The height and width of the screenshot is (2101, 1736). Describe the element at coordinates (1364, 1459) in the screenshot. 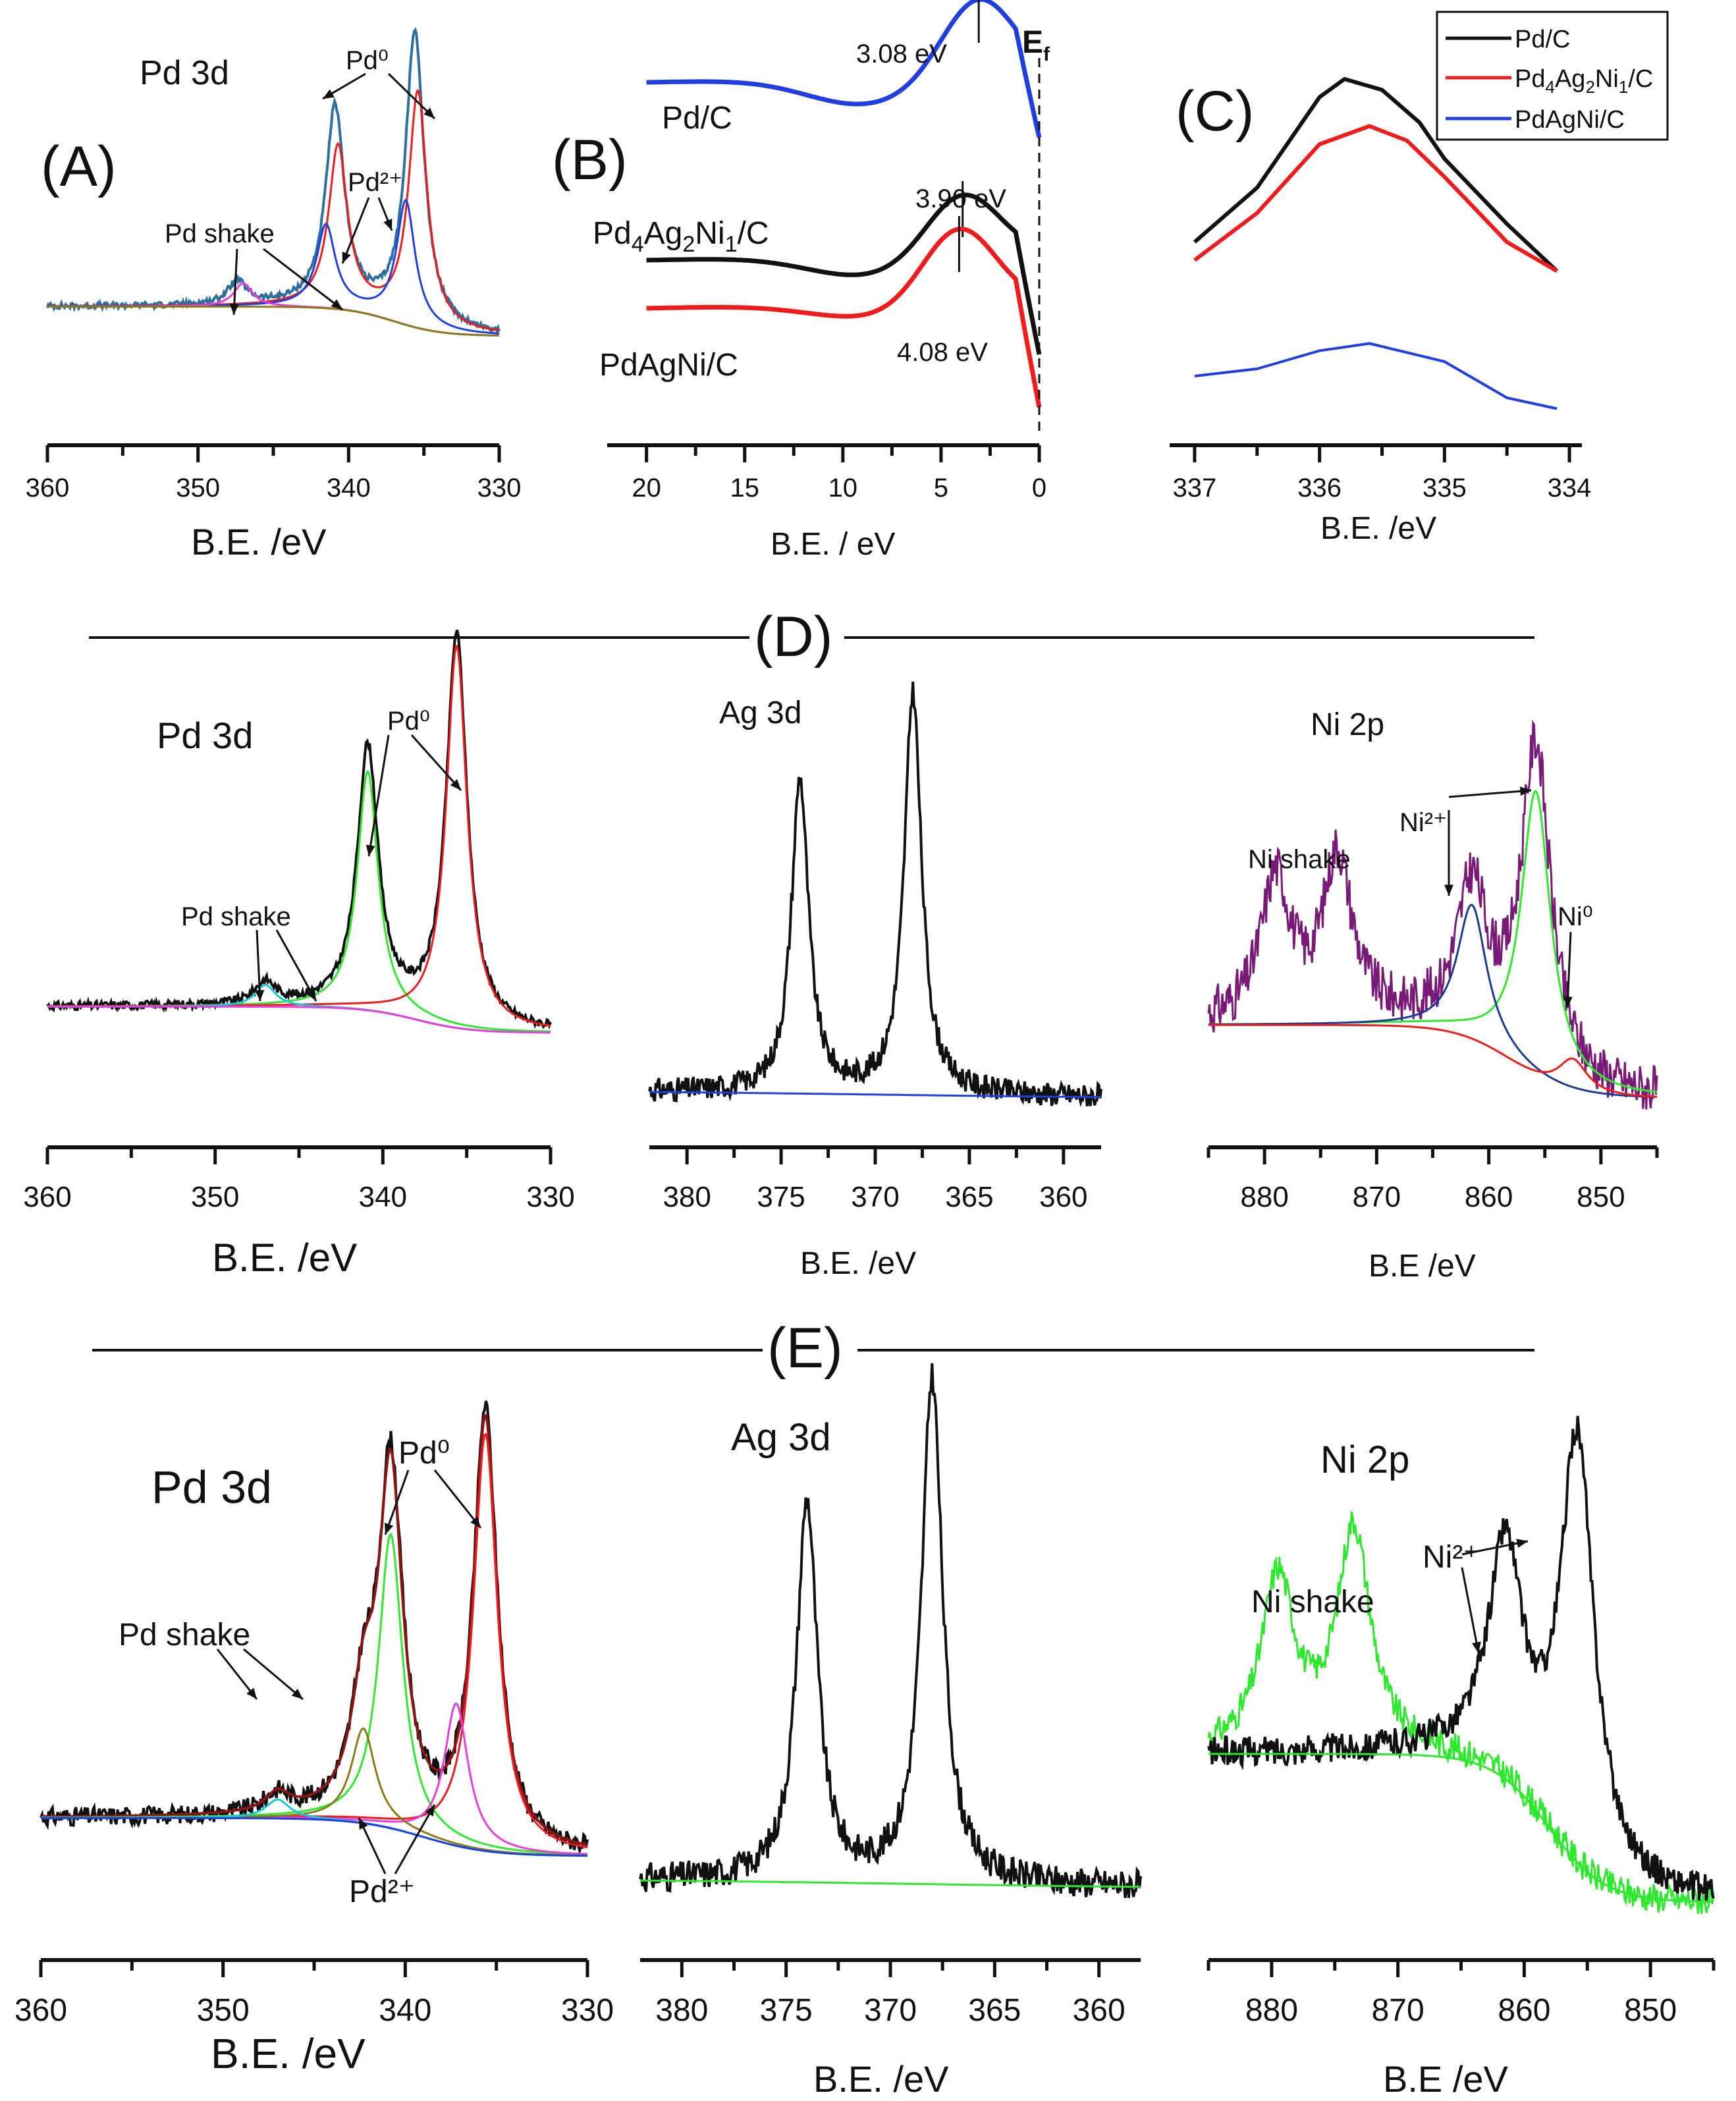

I see `panel-e3-title: Ni 2p` at that location.